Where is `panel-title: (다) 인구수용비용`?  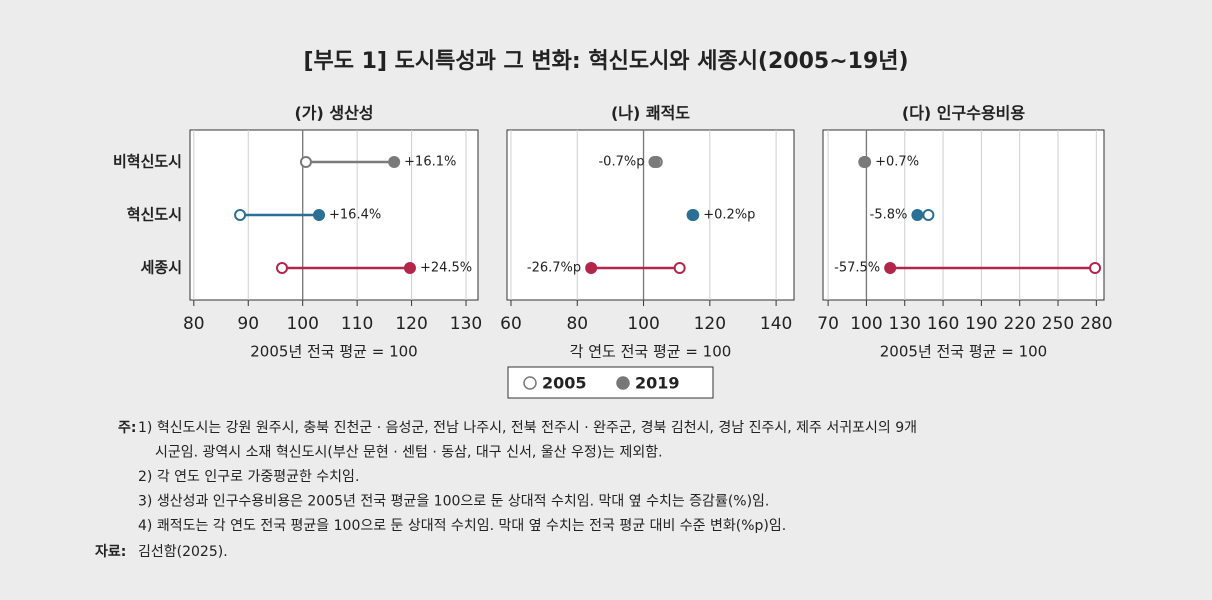 panel-title: (다) 인구수용비용 is located at coordinates (964, 113).